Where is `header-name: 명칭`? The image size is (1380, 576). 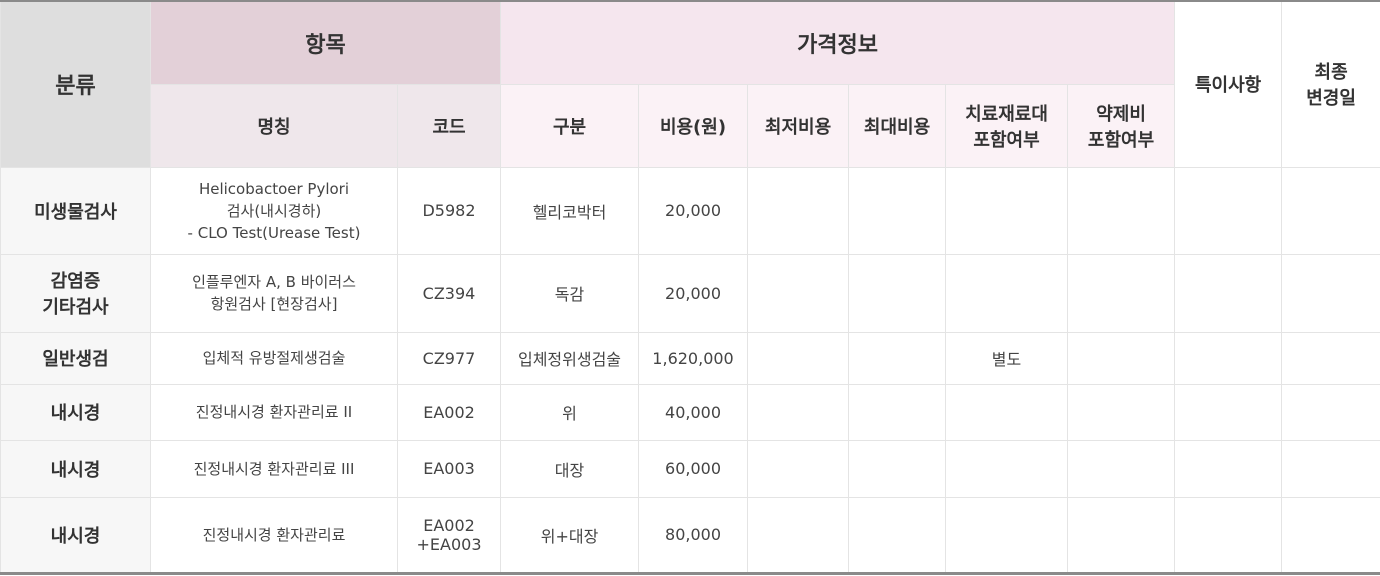 header-name: 명칭 is located at coordinates (274, 125).